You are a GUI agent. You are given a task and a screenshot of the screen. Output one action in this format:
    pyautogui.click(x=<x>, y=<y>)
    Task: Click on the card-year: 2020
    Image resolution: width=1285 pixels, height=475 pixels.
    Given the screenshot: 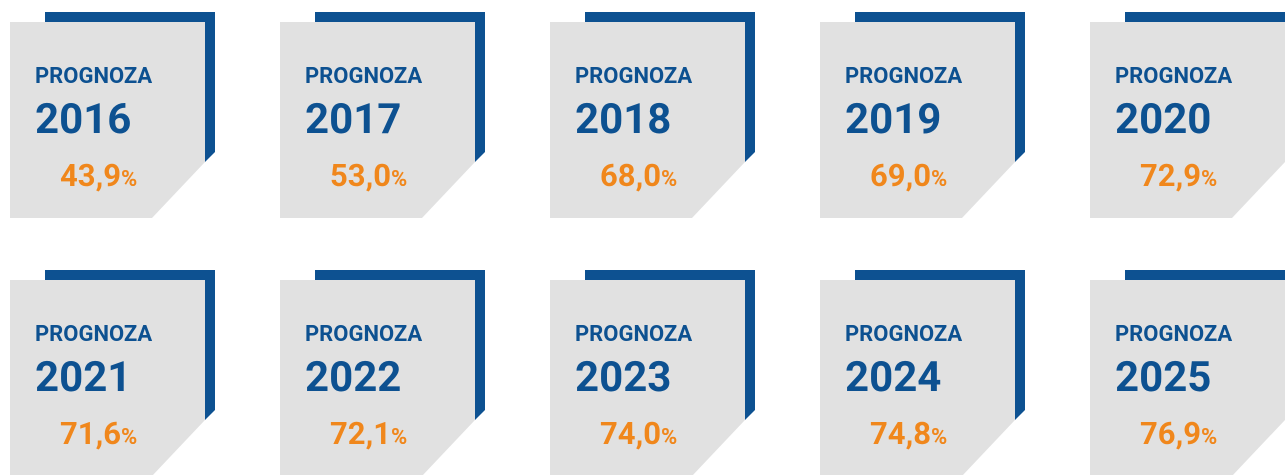 What is the action you would take?
    pyautogui.click(x=1163, y=119)
    